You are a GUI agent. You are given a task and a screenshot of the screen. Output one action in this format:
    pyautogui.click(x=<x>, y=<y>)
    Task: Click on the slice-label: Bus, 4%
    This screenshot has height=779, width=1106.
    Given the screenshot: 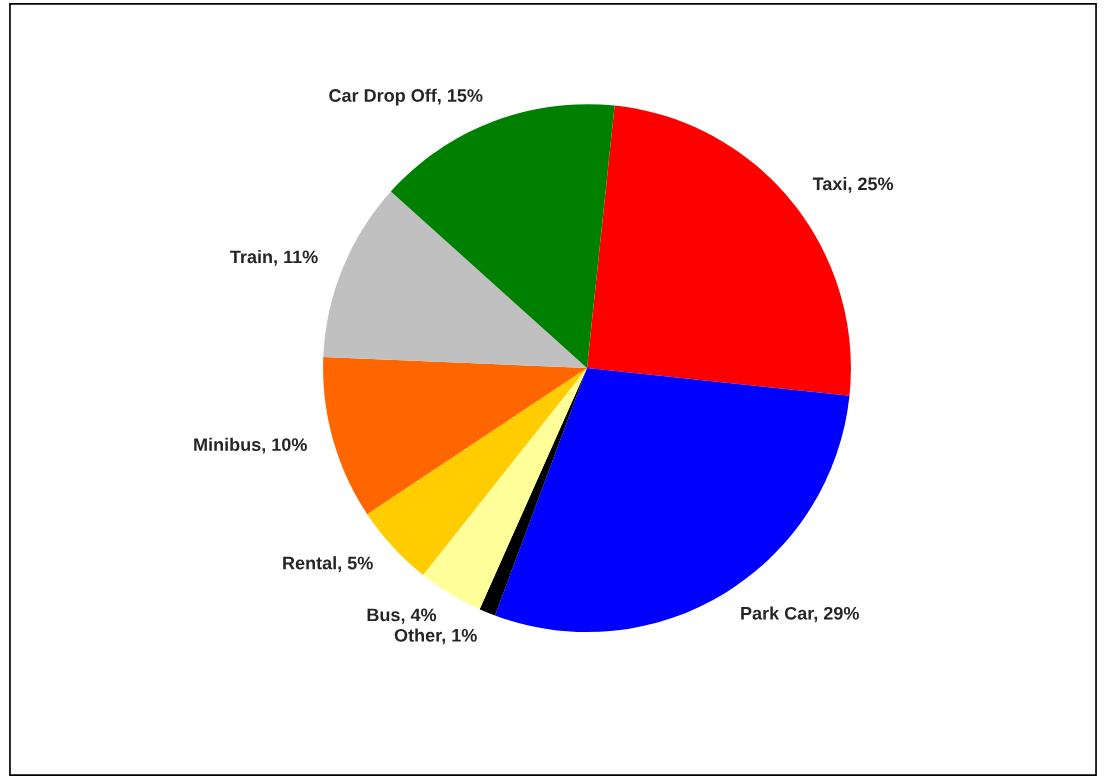 What is the action you would take?
    pyautogui.click(x=402, y=616)
    